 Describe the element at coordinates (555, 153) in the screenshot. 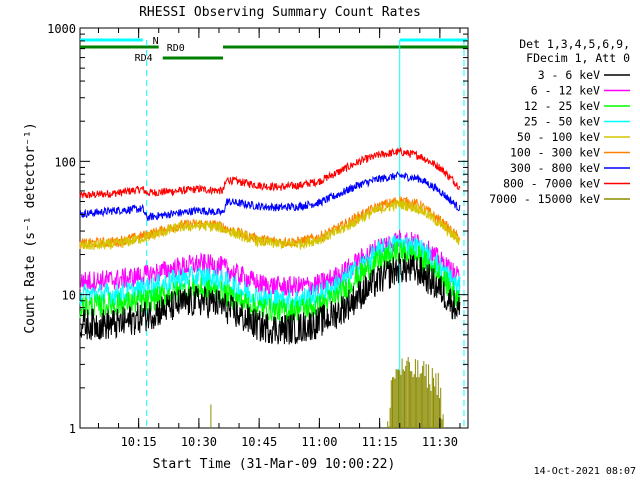

I see `legend-label-5: 100 - 300 keV` at that location.